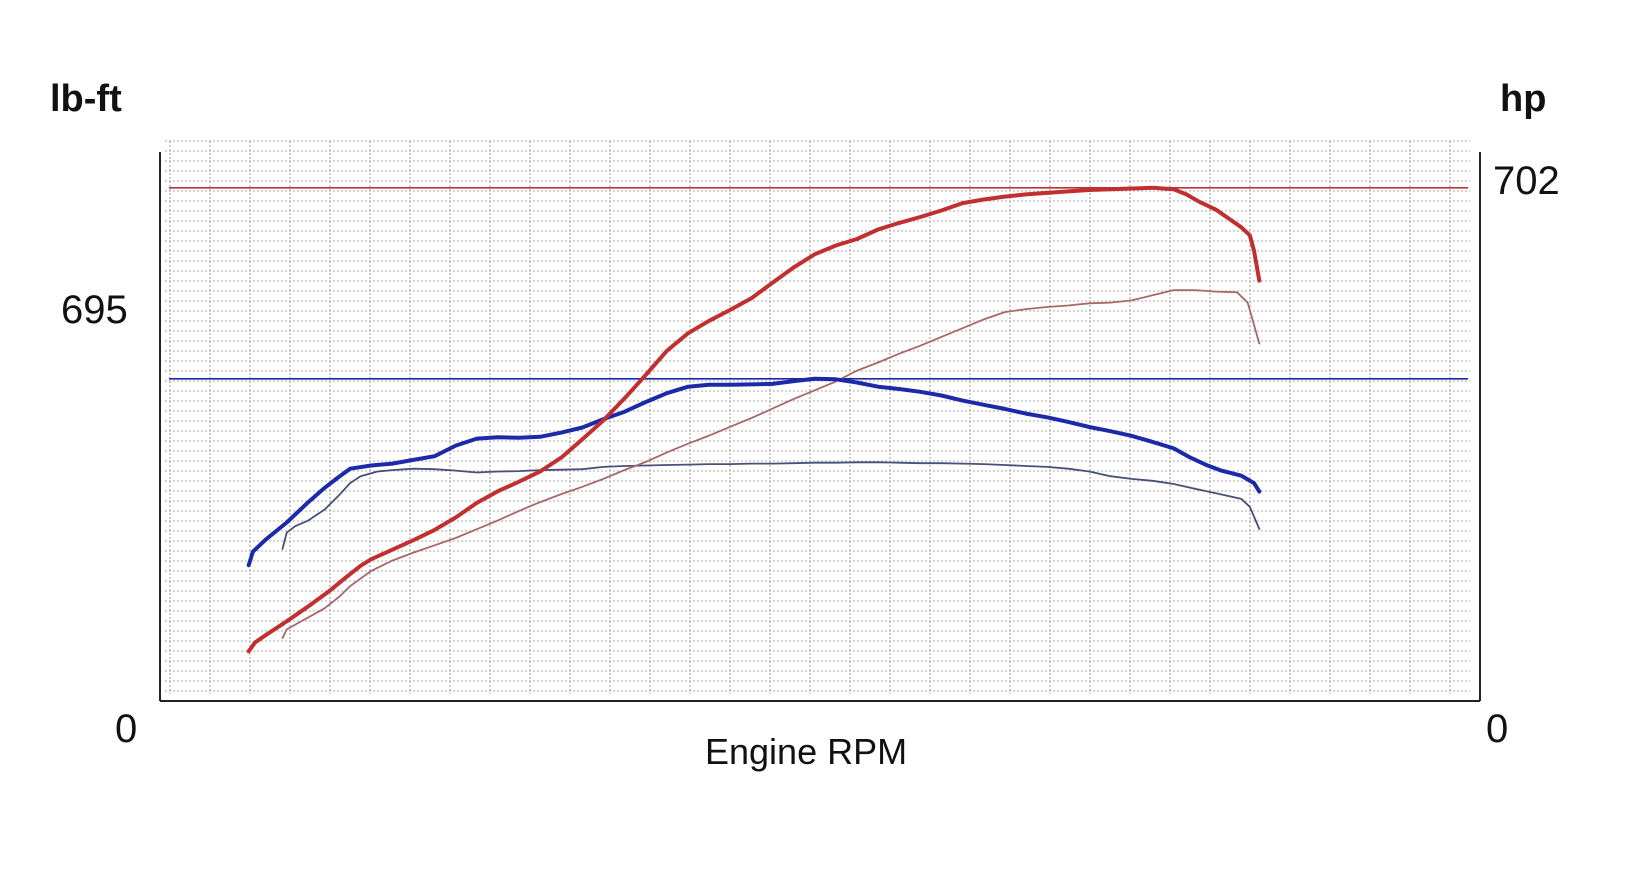 The width and height of the screenshot is (1640, 890). What do you see at coordinates (86, 99) in the screenshot?
I see `left-axis-unit: lb-ft` at bounding box center [86, 99].